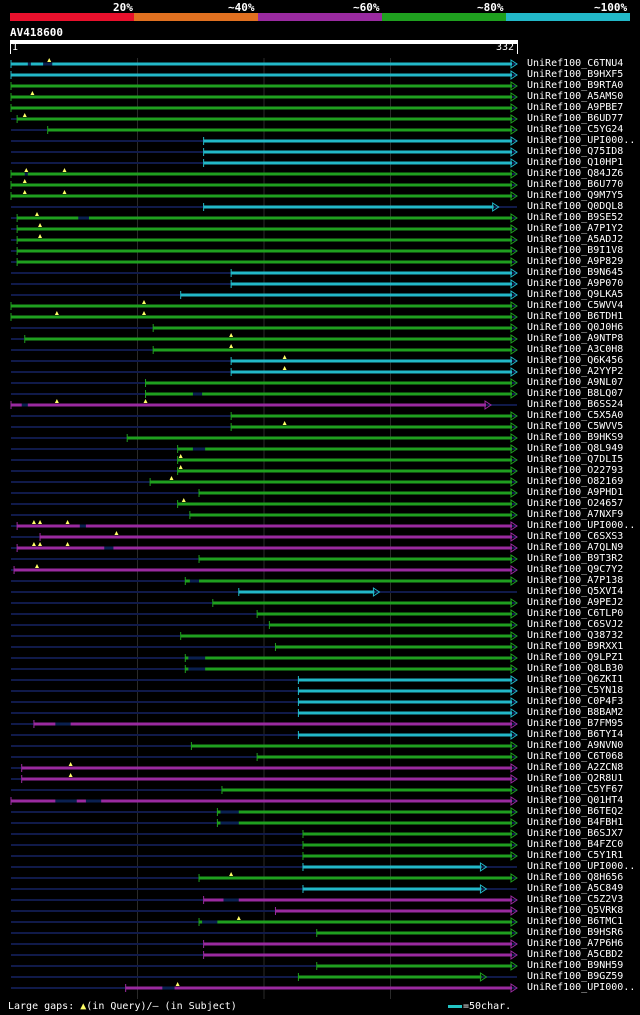 The height and width of the screenshot is (1015, 640). Describe the element at coordinates (575, 833) in the screenshot. I see `hit-label: UniRef100_B6SJX7` at that location.